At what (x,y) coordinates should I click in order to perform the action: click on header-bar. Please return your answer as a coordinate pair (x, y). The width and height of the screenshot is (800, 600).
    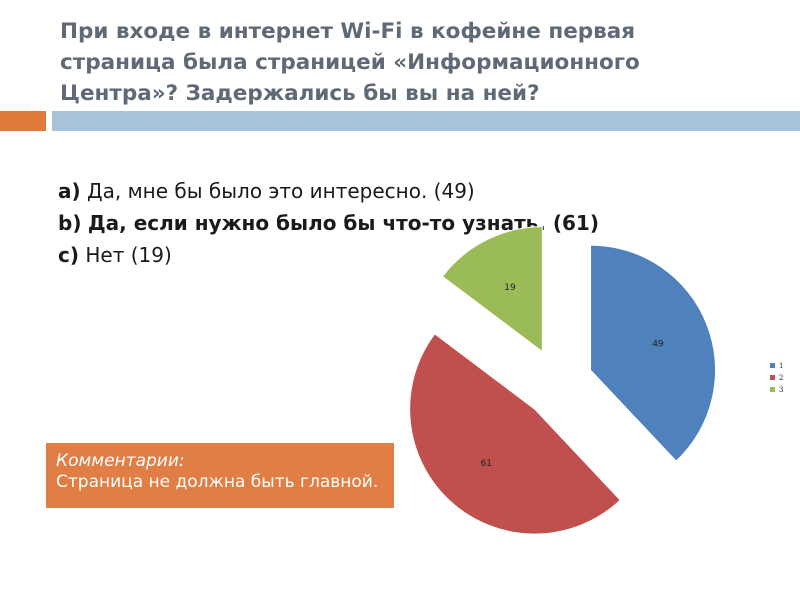
    Looking at the image, I should click on (426, 121).